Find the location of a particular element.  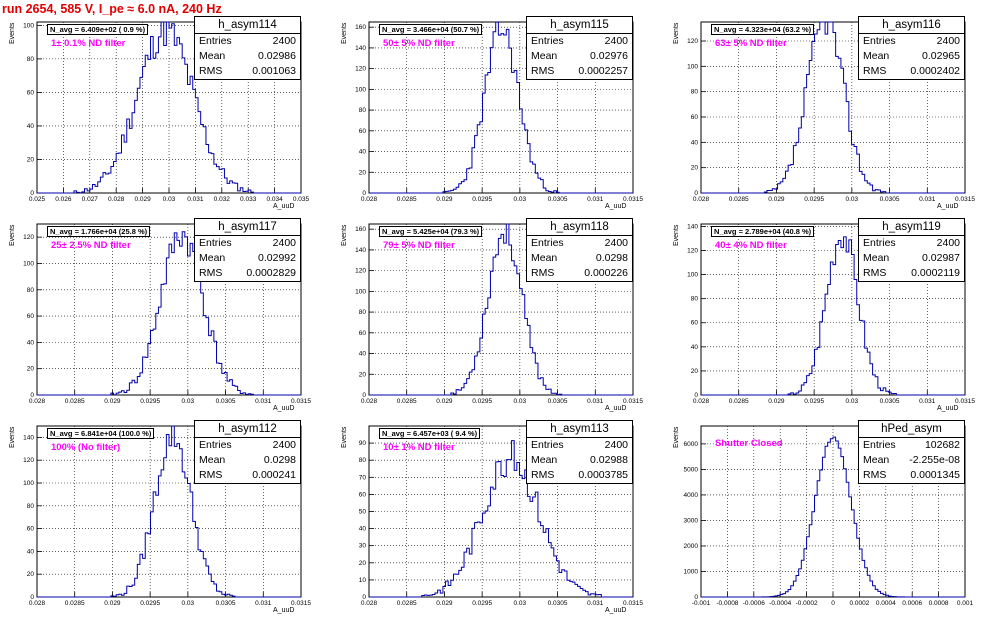

x-tick-label: 0.0002 is located at coordinates (859, 603).